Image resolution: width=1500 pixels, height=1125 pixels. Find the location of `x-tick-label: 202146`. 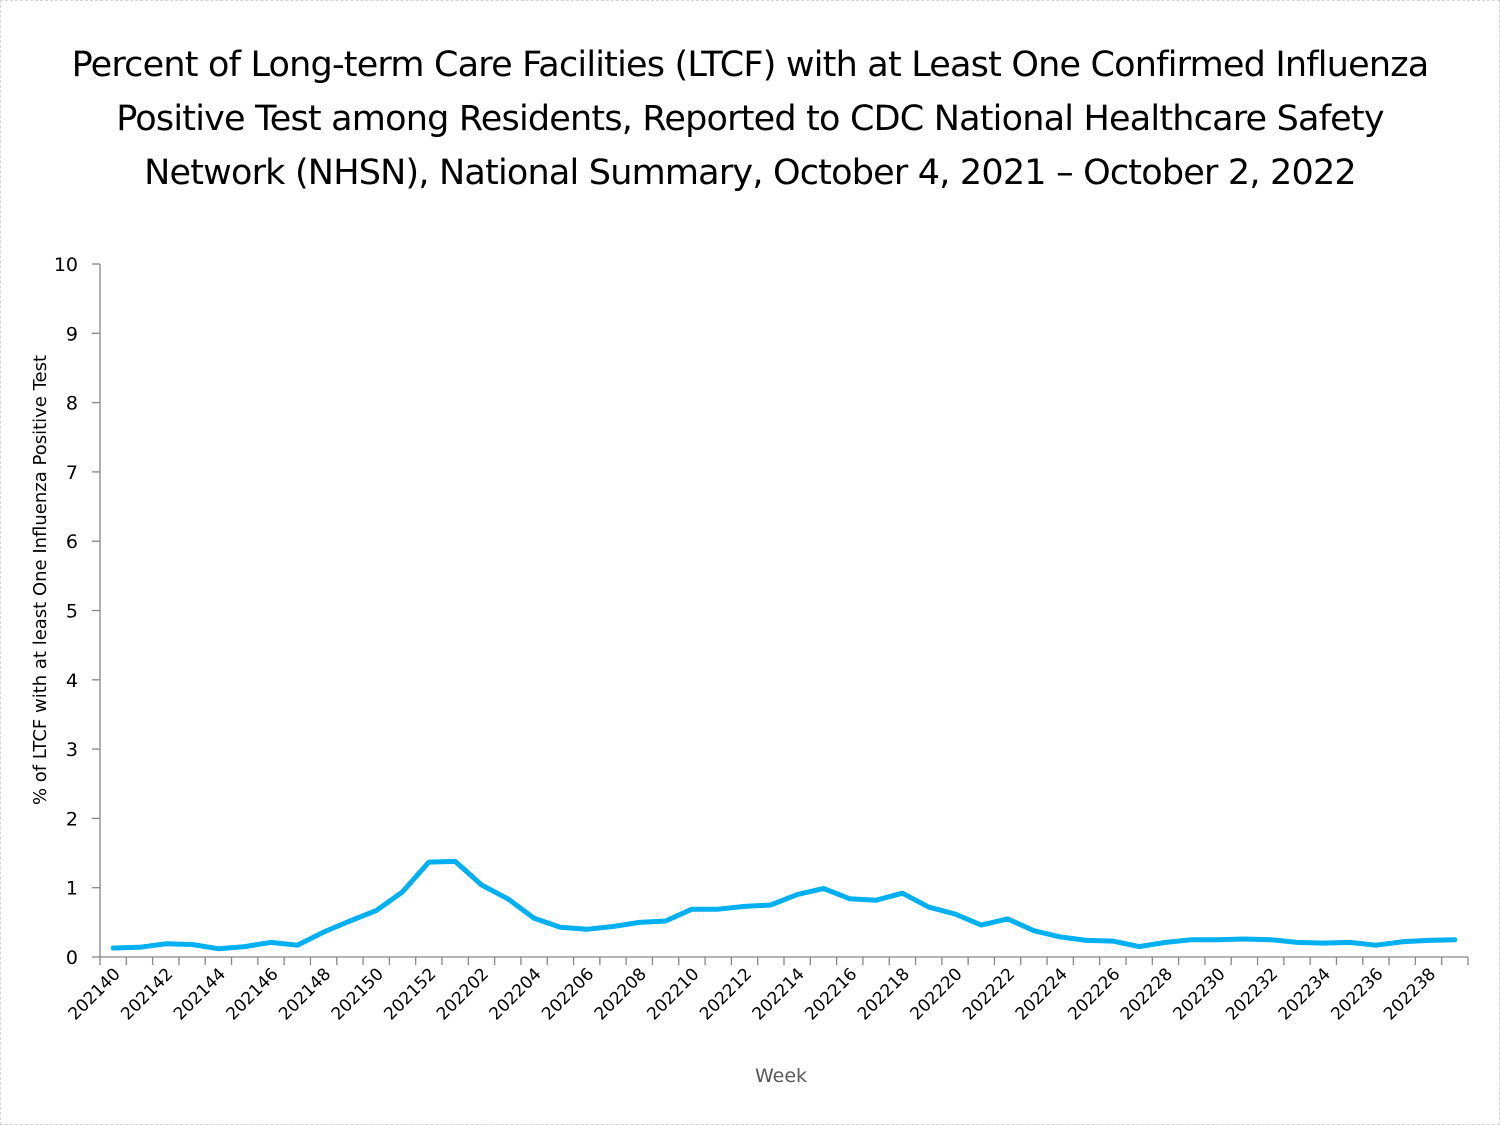

x-tick-label: 202146 is located at coordinates (252, 994).